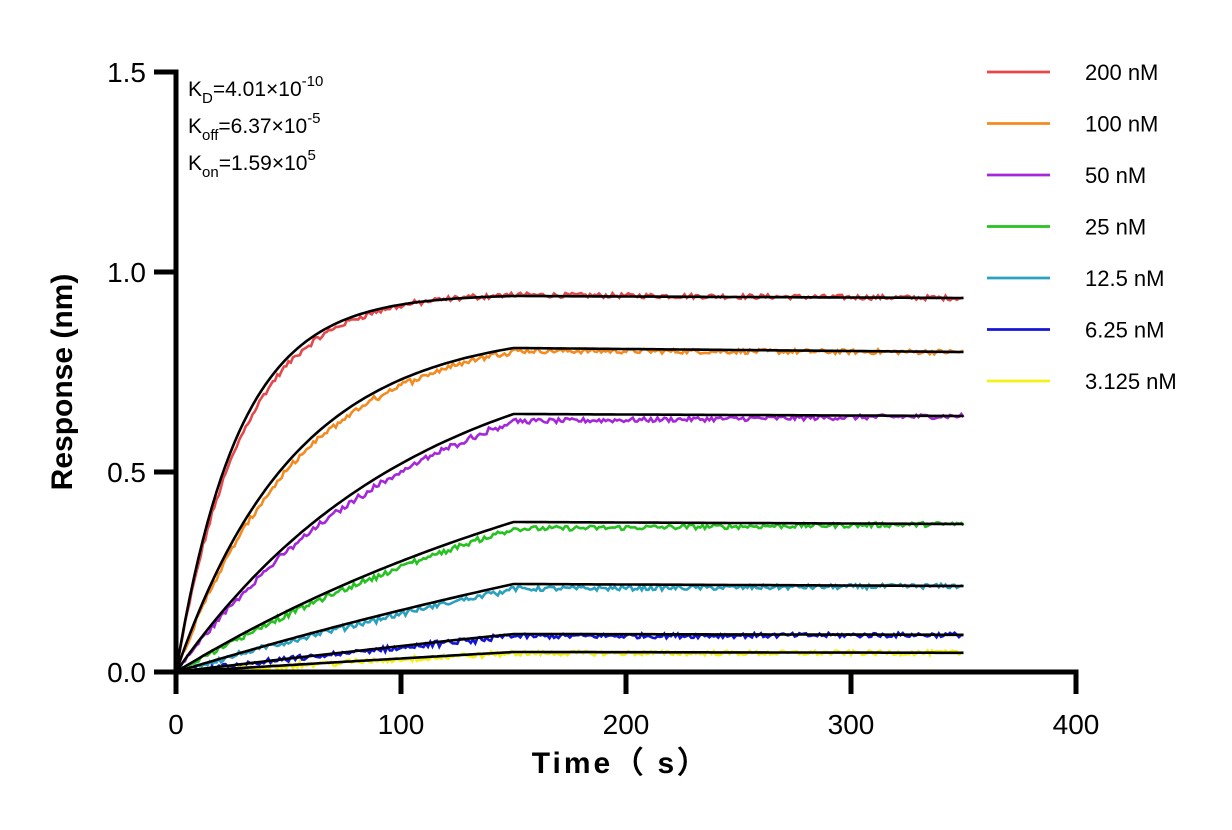  What do you see at coordinates (1121, 72) in the screenshot?
I see `legend-label: 200 nM` at bounding box center [1121, 72].